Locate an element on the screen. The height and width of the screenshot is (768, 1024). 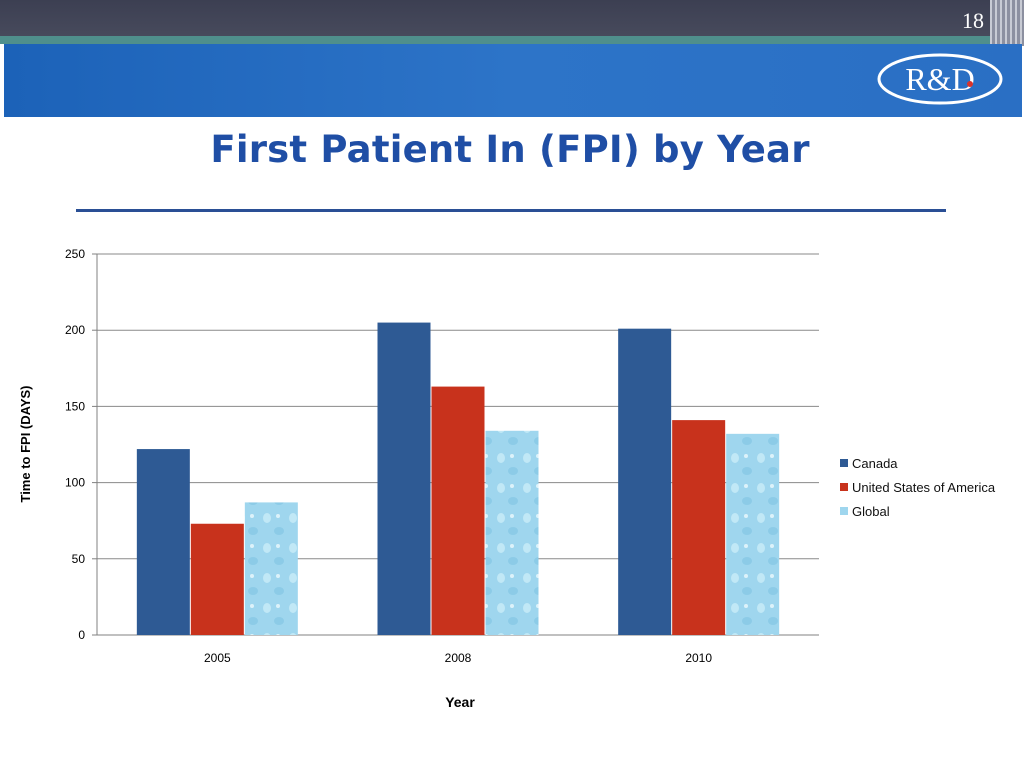
chart-legend: Canada United States of America Global is located at coordinates (917, 487).